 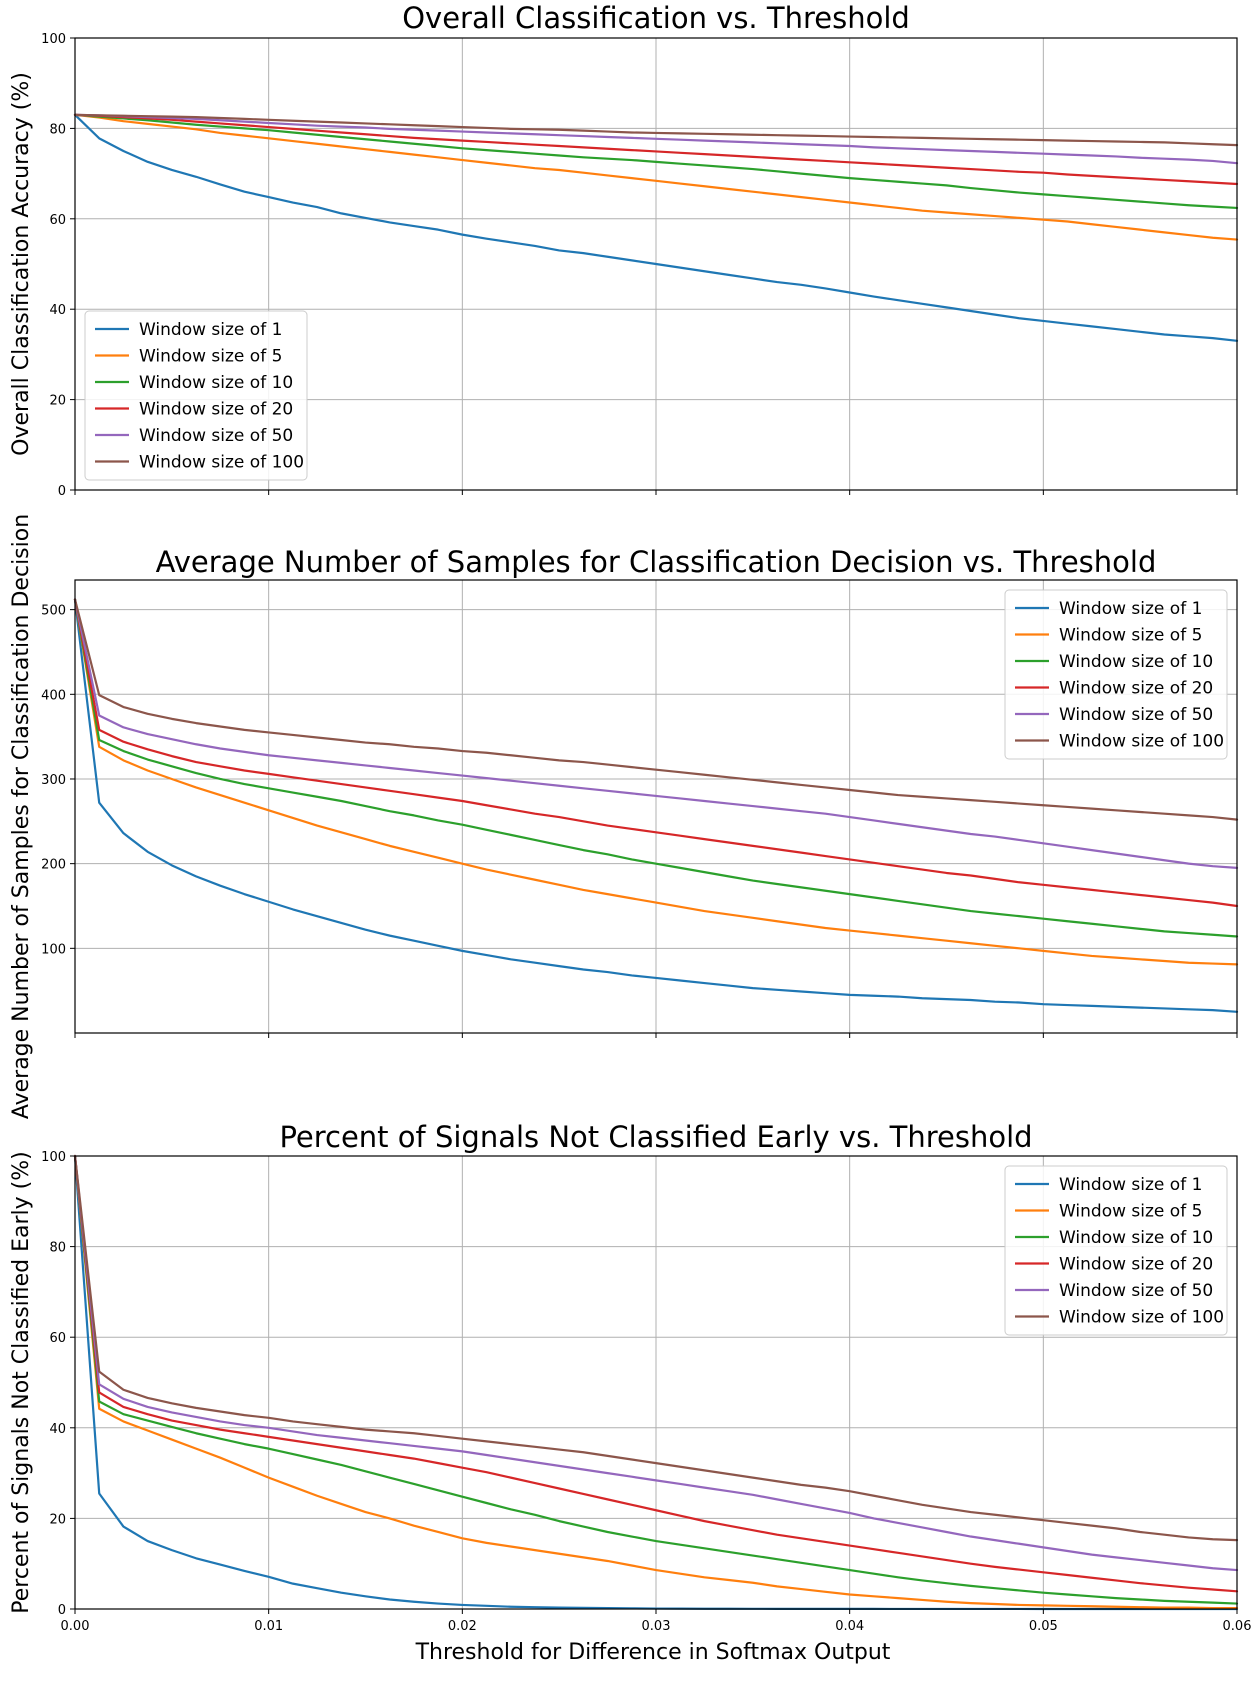 What do you see at coordinates (53, 695) in the screenshot?
I see `y-tick-label: 400` at bounding box center [53, 695].